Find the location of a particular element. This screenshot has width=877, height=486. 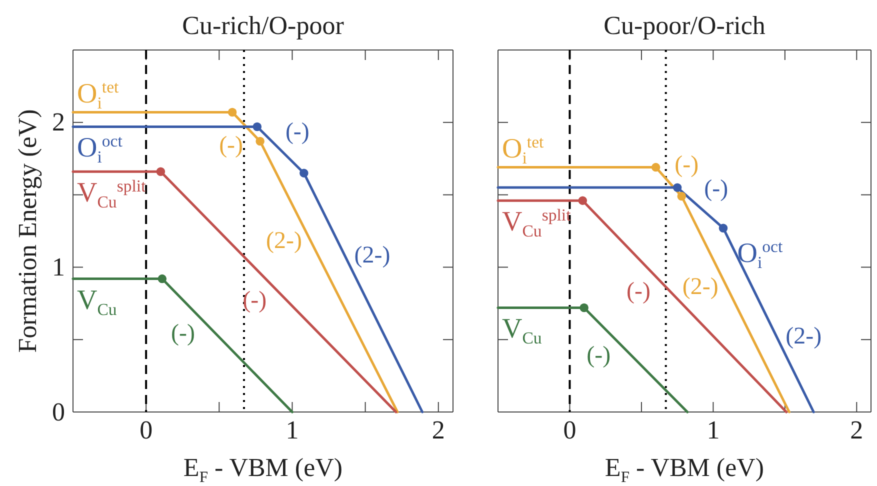

y-axis-title: Formation Energy (eV) is located at coordinates (27, 231).